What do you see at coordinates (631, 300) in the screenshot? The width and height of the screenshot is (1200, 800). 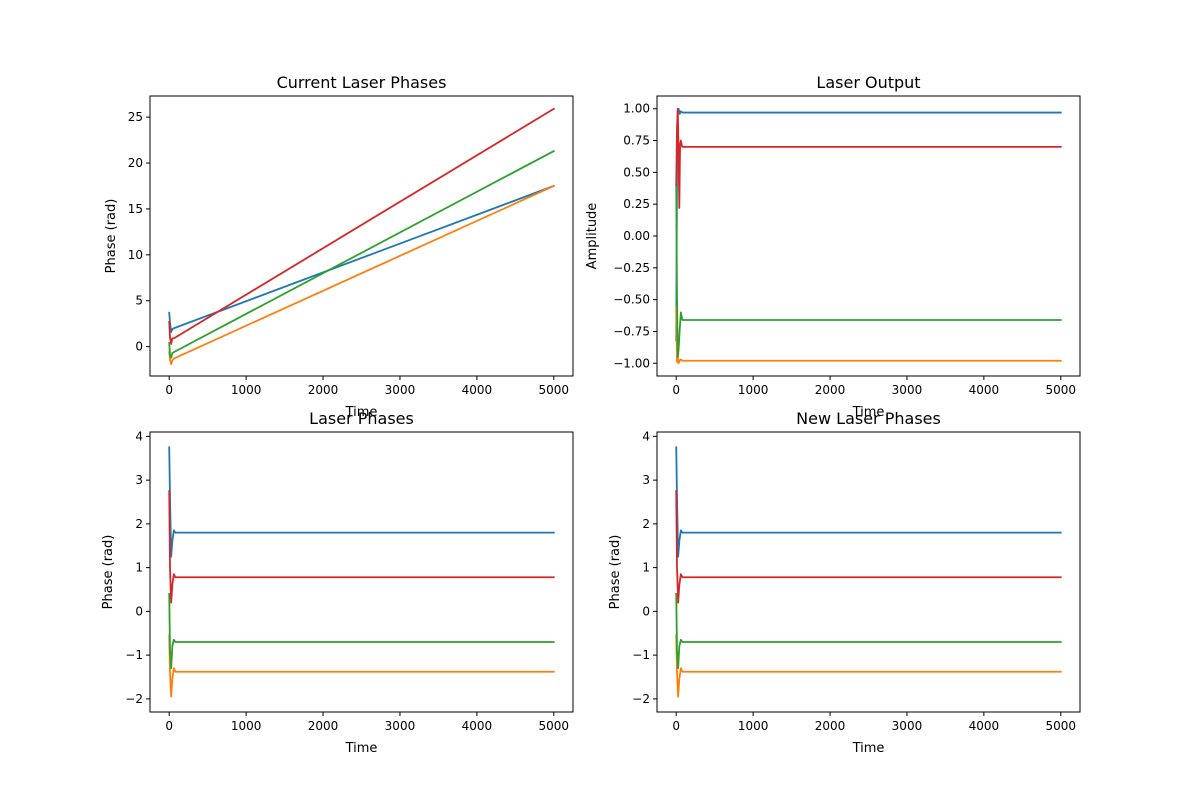 I see `y-tick-label: −0.50` at bounding box center [631, 300].